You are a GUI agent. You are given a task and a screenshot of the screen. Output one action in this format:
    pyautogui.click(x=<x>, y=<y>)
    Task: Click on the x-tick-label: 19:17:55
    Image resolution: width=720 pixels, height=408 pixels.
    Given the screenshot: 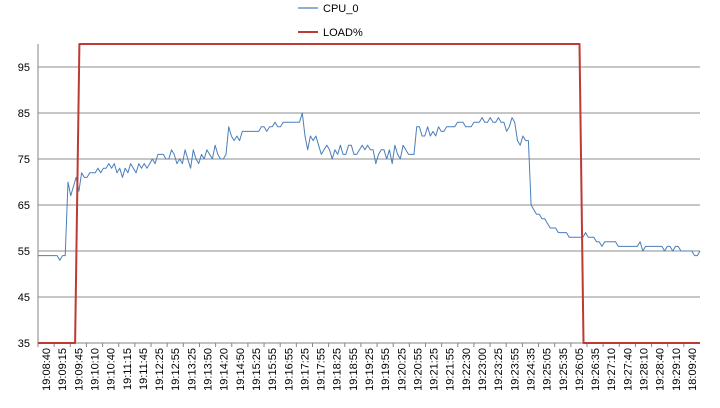 What is the action you would take?
    pyautogui.click(x=322, y=369)
    